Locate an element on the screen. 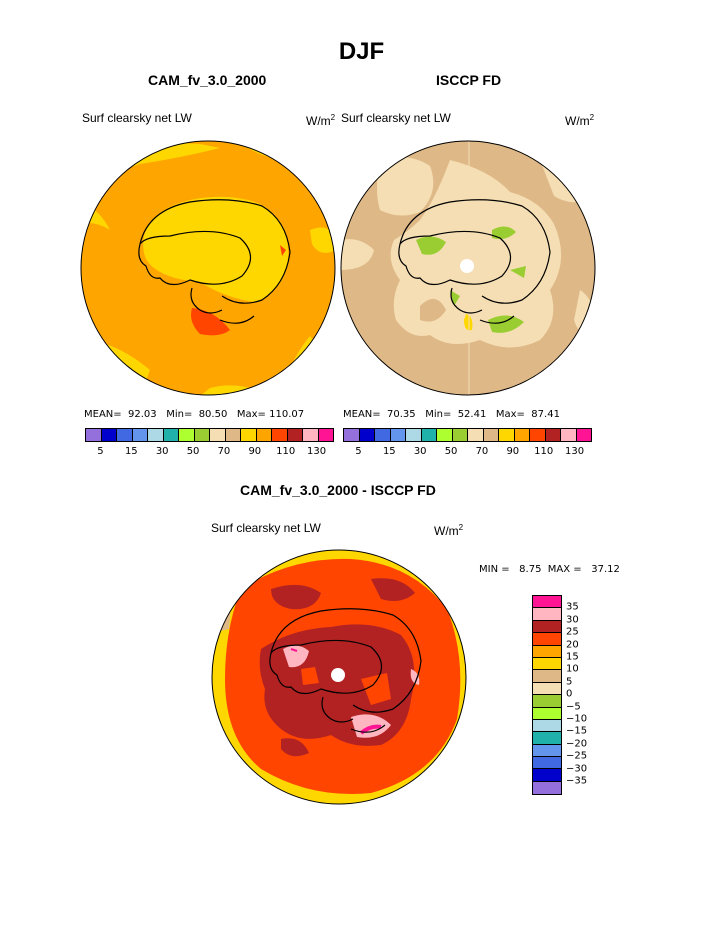 This screenshot has height=935, width=723. panel-1-colorbar is located at coordinates (209, 435).